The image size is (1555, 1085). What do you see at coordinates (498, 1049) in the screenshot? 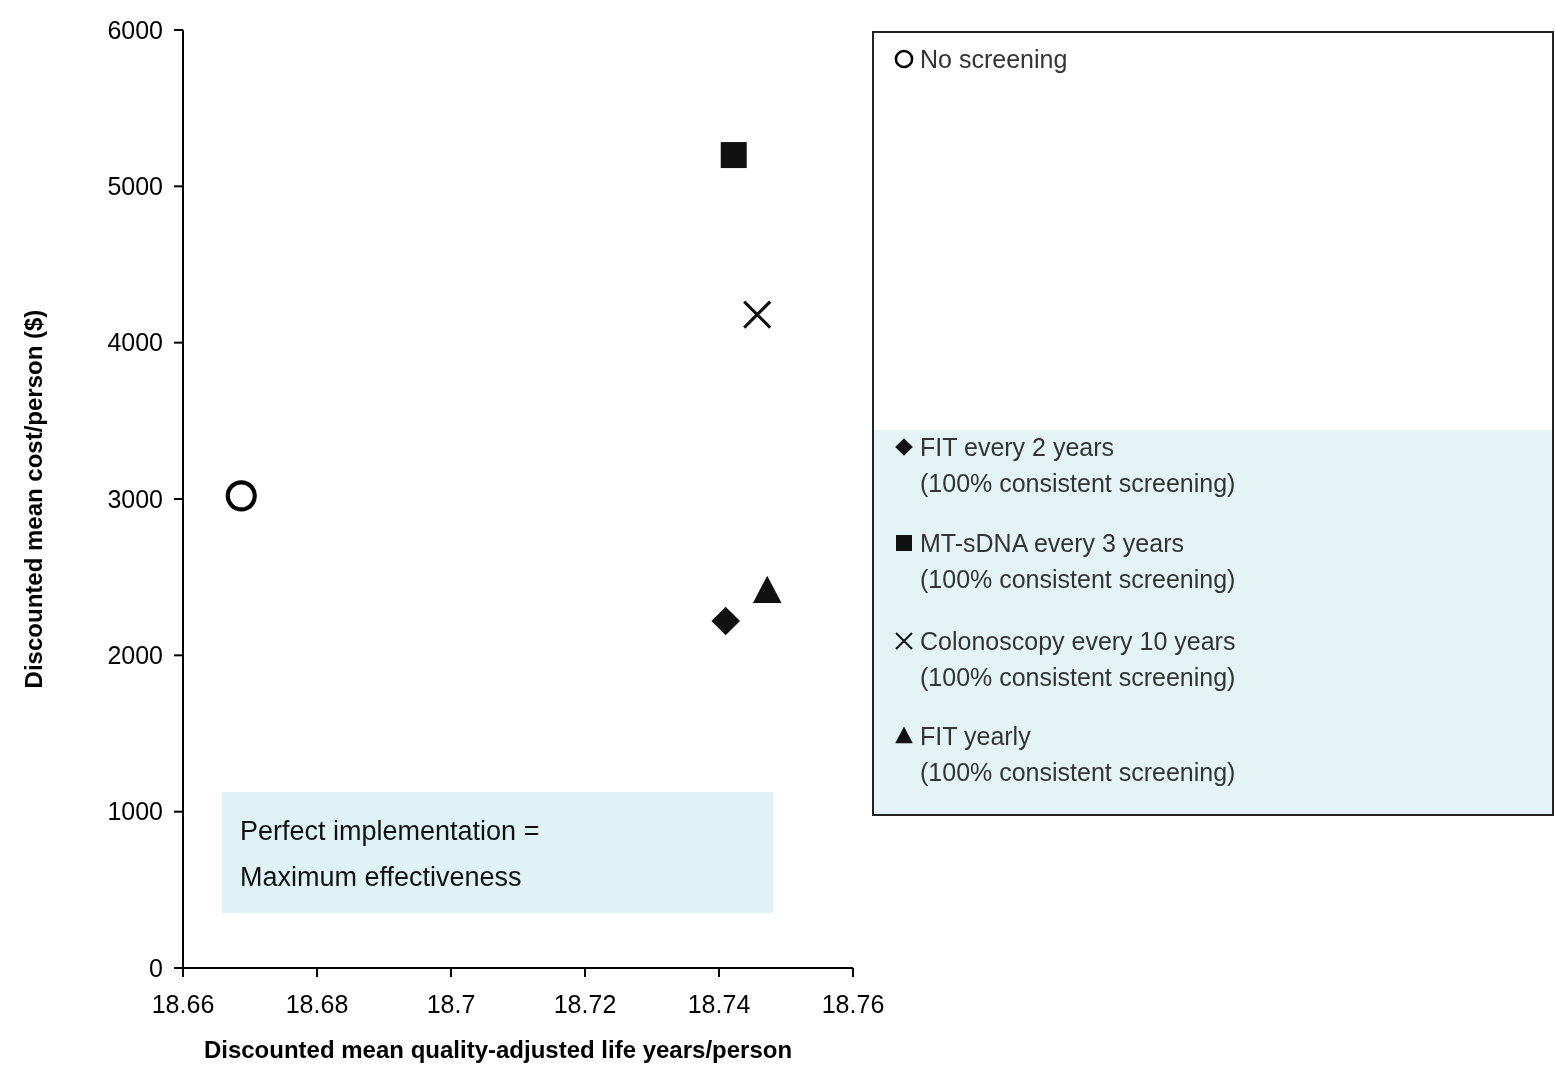
I see `x-axis-title: Discounted mean quality-adjusted life years/person` at bounding box center [498, 1049].